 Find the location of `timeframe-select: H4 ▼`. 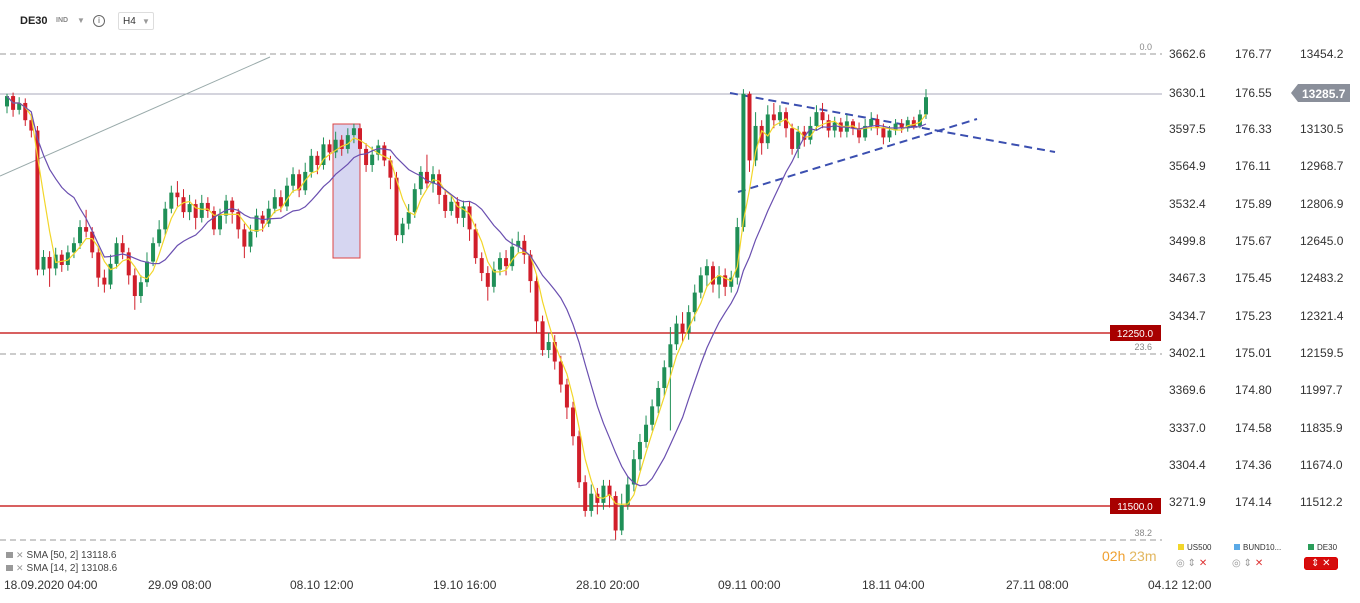

timeframe-select: H4 ▼ is located at coordinates (136, 21).